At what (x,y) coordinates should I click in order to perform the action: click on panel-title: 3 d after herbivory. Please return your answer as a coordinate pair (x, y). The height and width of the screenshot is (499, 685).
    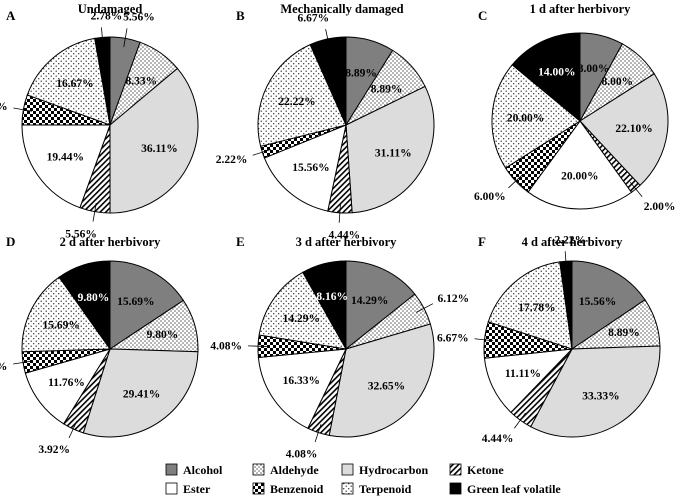
    Looking at the image, I should click on (347, 242).